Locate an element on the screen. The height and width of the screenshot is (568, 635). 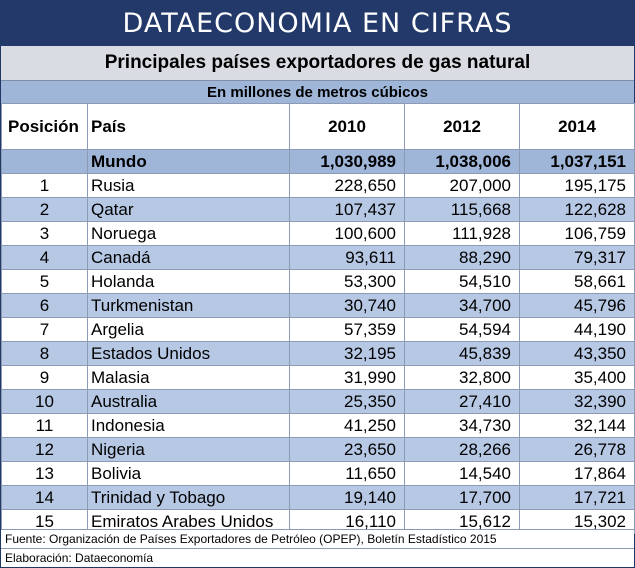
world-label-cell: Mundo is located at coordinates (188, 161).